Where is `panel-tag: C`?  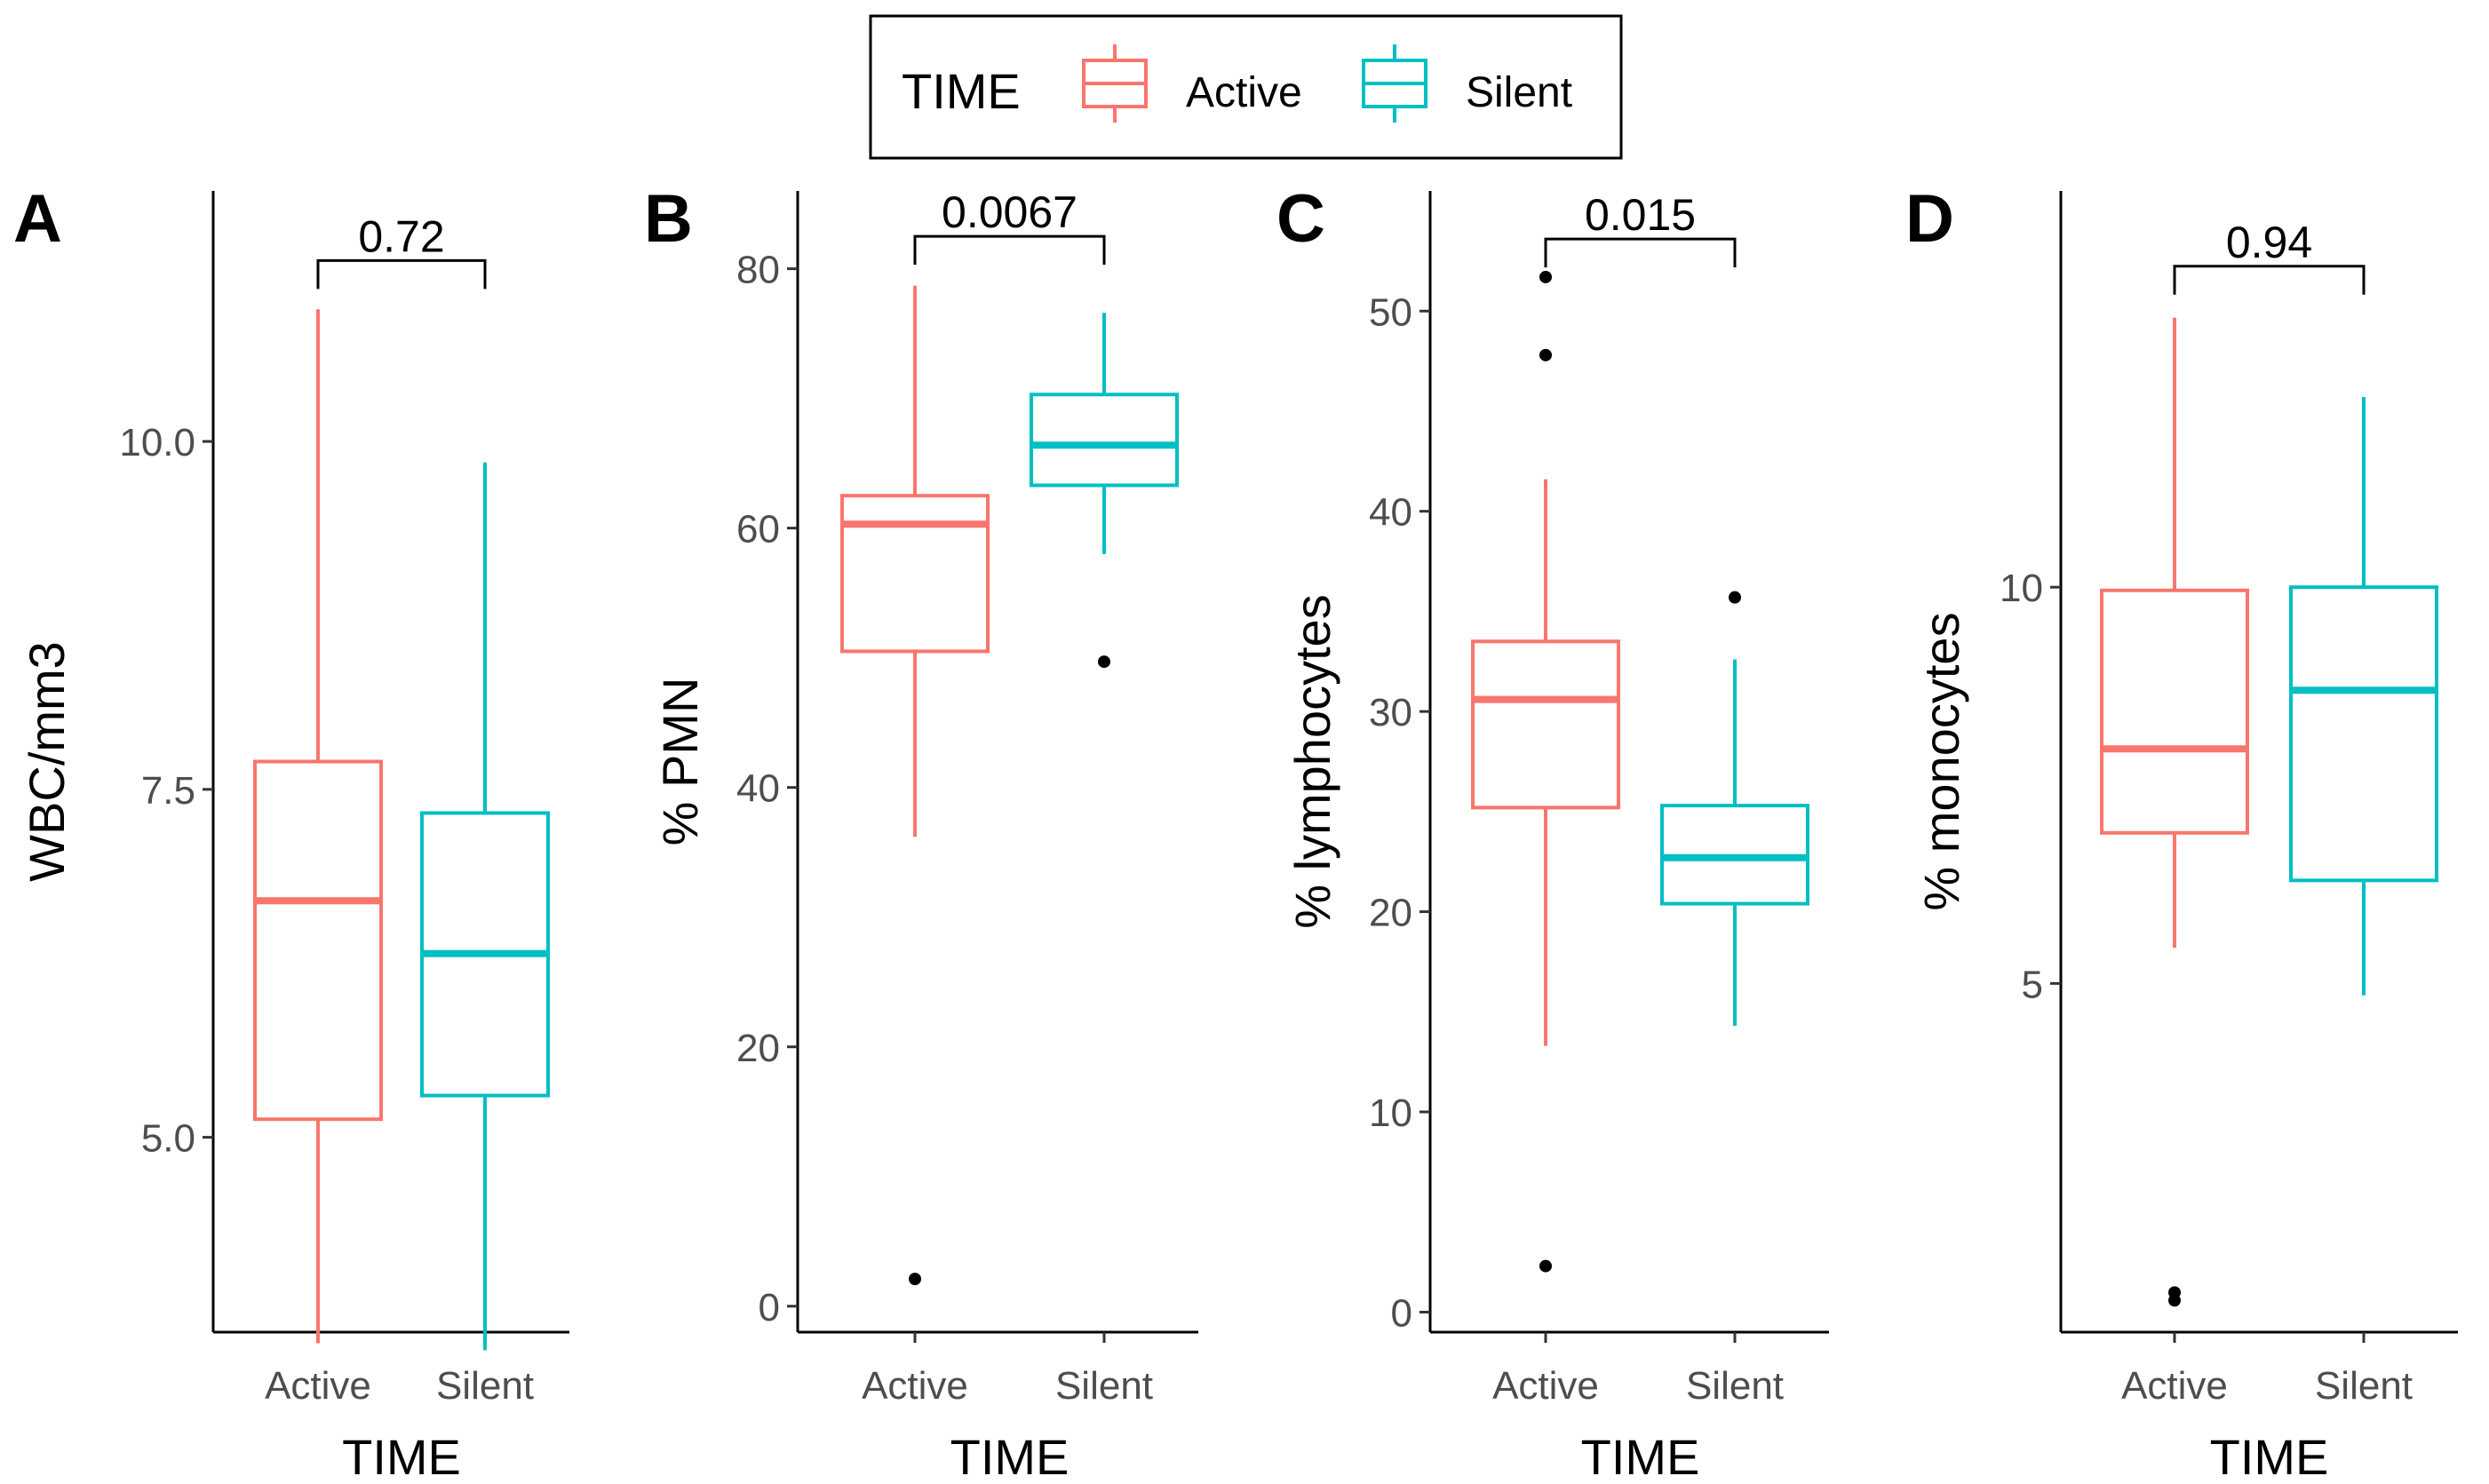 panel-tag: C is located at coordinates (1300, 219).